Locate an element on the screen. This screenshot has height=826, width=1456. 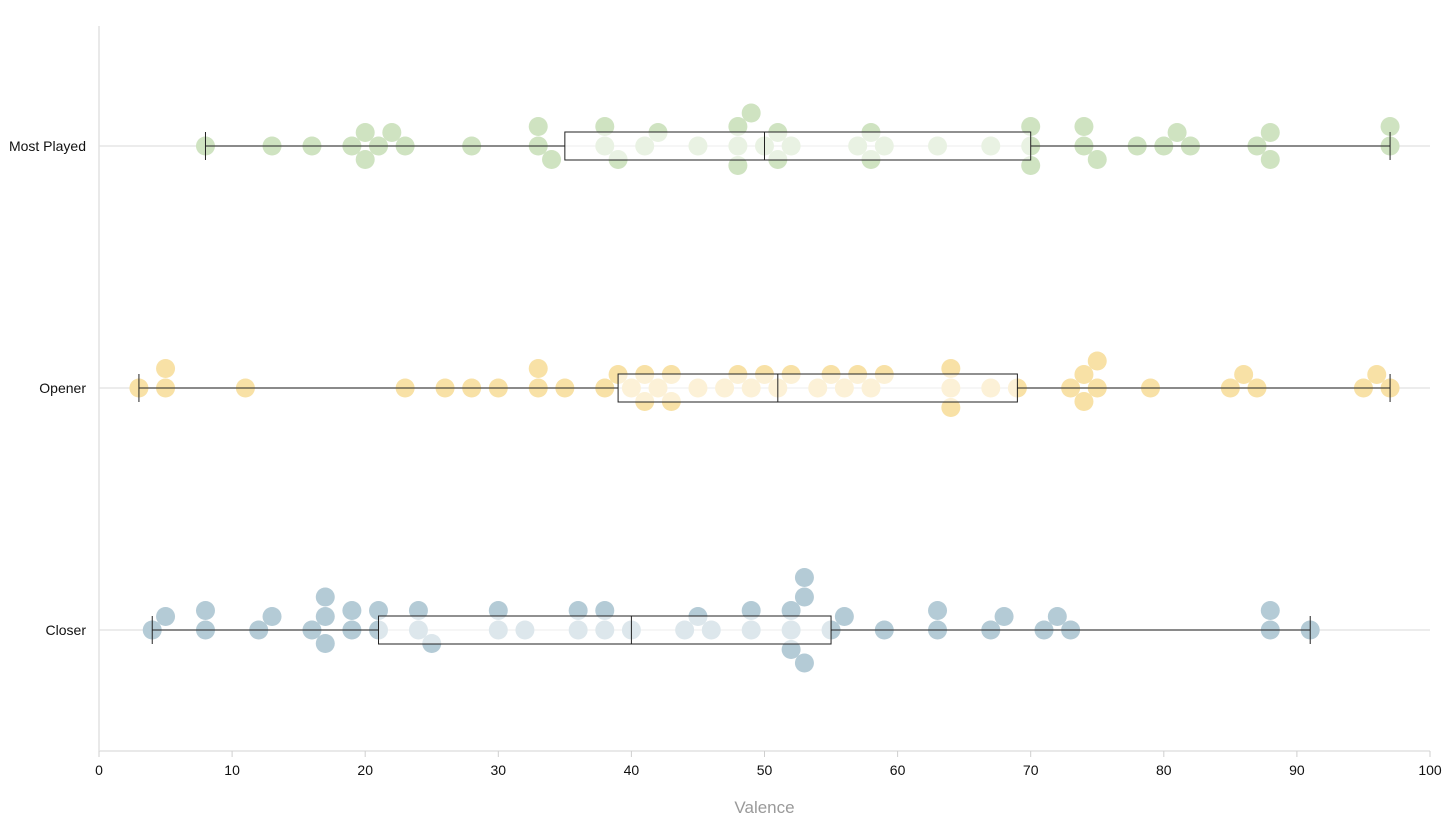
x-tick-label: 20 is located at coordinates (365, 770).